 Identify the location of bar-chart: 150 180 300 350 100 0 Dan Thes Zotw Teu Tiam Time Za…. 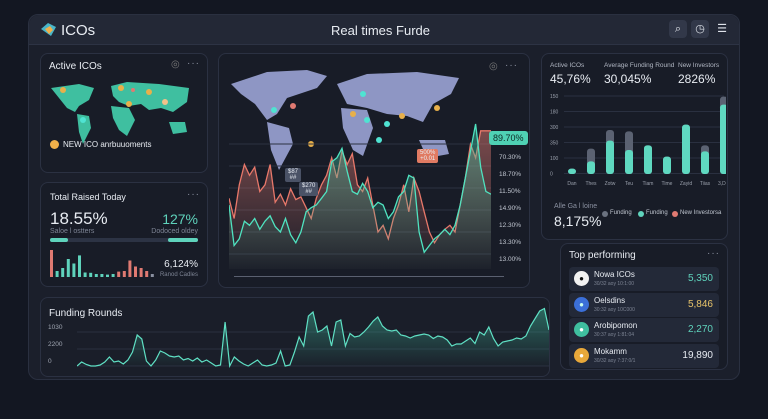
(638, 140).